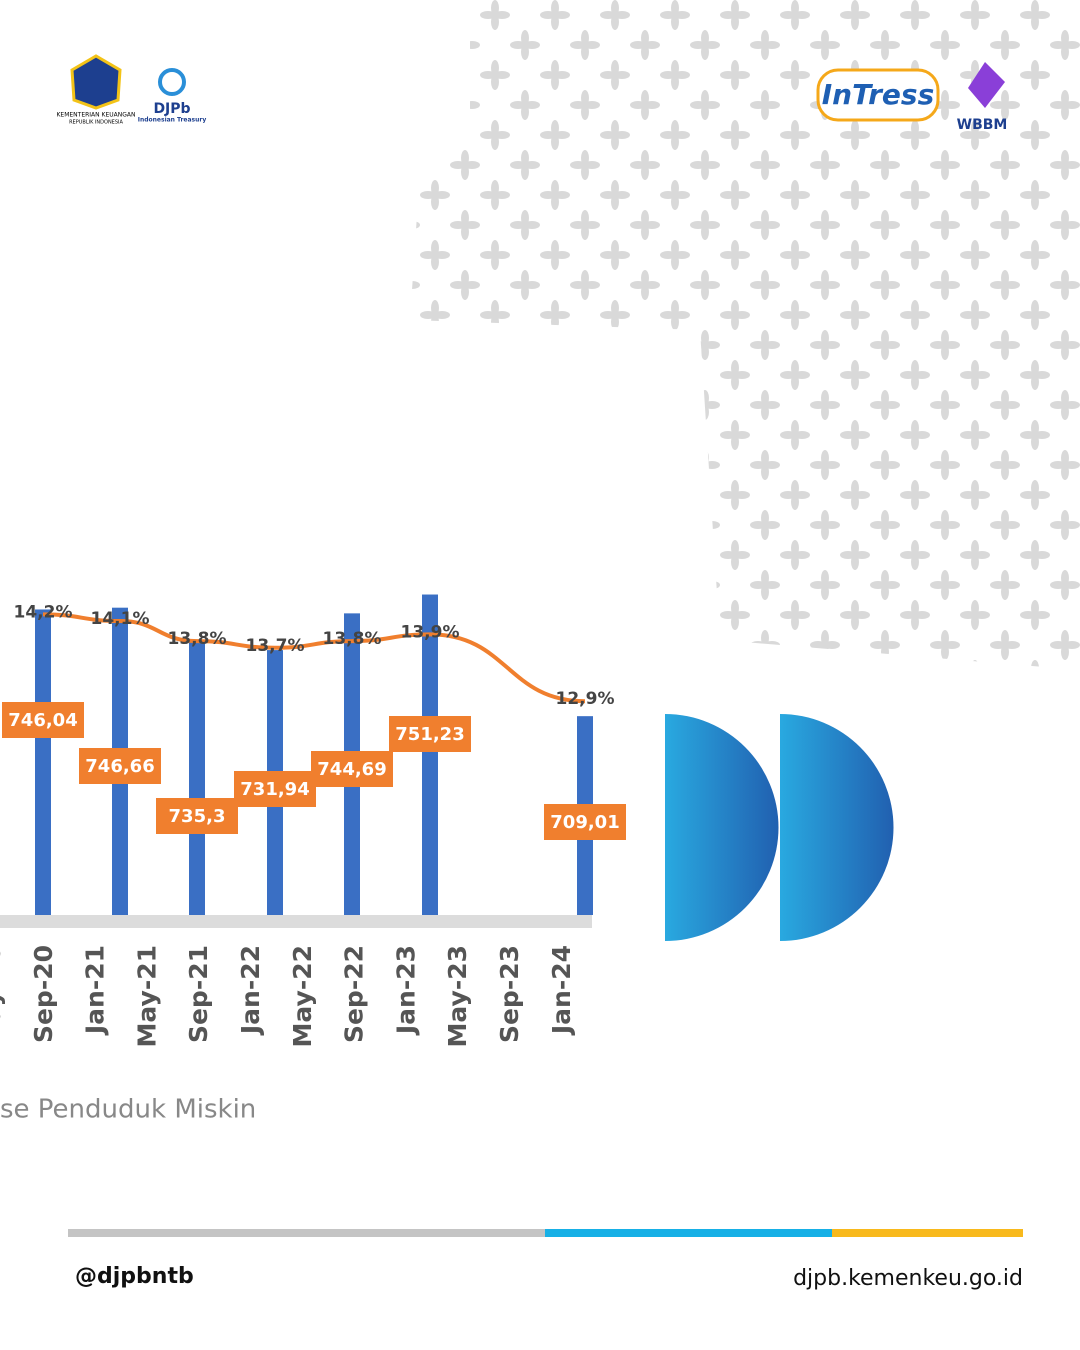 The width and height of the screenshot is (1080, 1350). I want to click on value-label: 744,69, so click(351, 769).